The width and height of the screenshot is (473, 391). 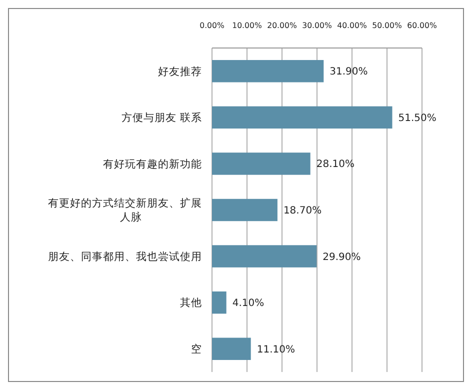 I want to click on y-tick-label: 其他, so click(x=191, y=303).